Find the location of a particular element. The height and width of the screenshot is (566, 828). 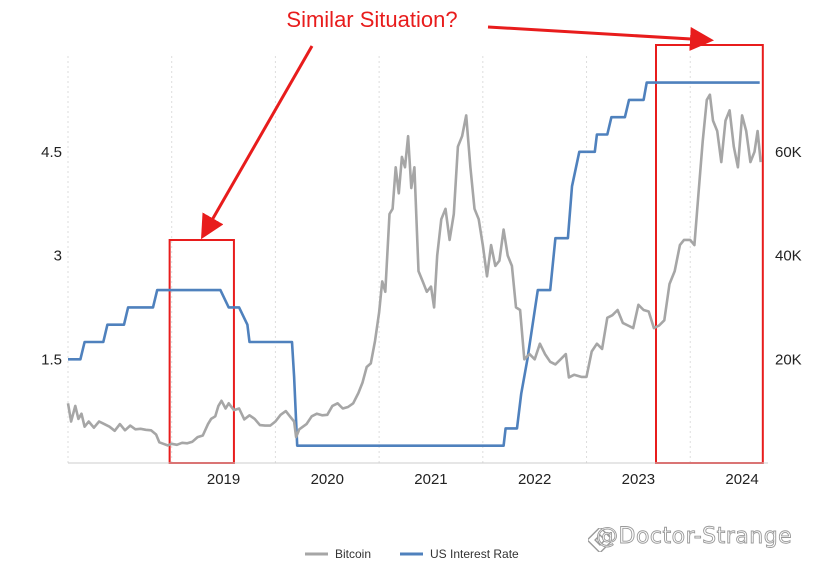

x-tick-label: 2021 is located at coordinates (430, 479).